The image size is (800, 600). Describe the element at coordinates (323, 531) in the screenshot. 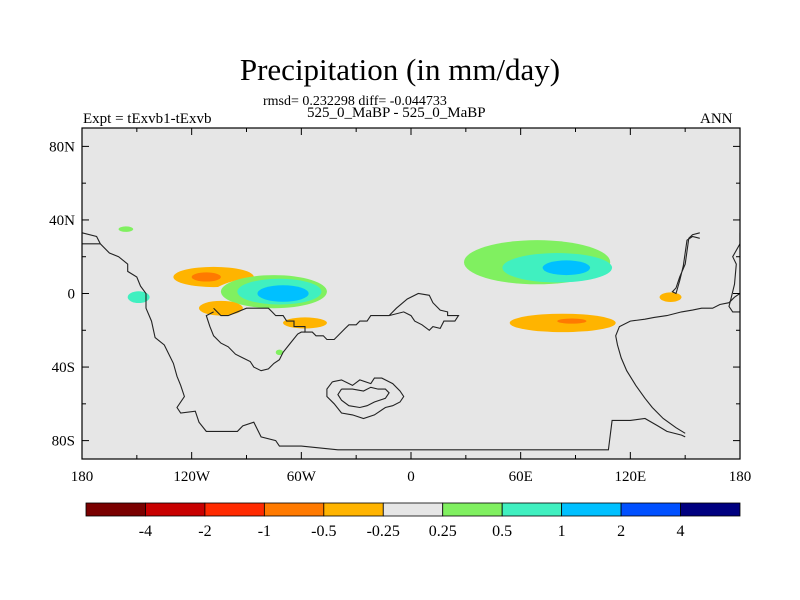

I see `colorbar-label: -0.5` at that location.